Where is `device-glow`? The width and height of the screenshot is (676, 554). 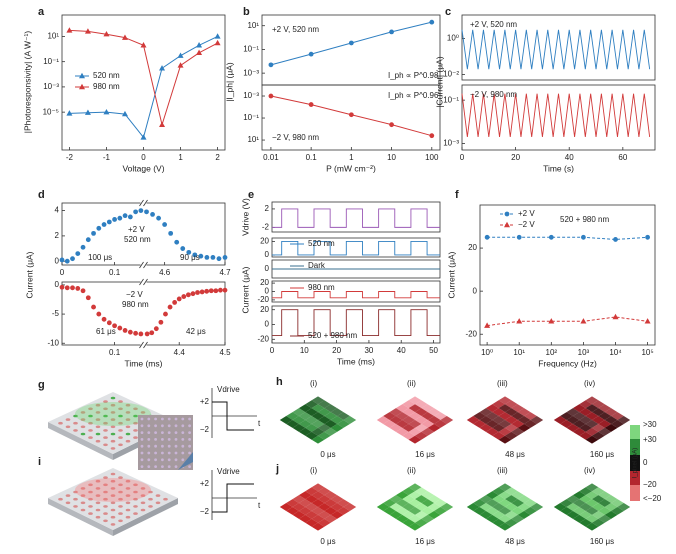
device-glow is located at coordinates (113, 490).